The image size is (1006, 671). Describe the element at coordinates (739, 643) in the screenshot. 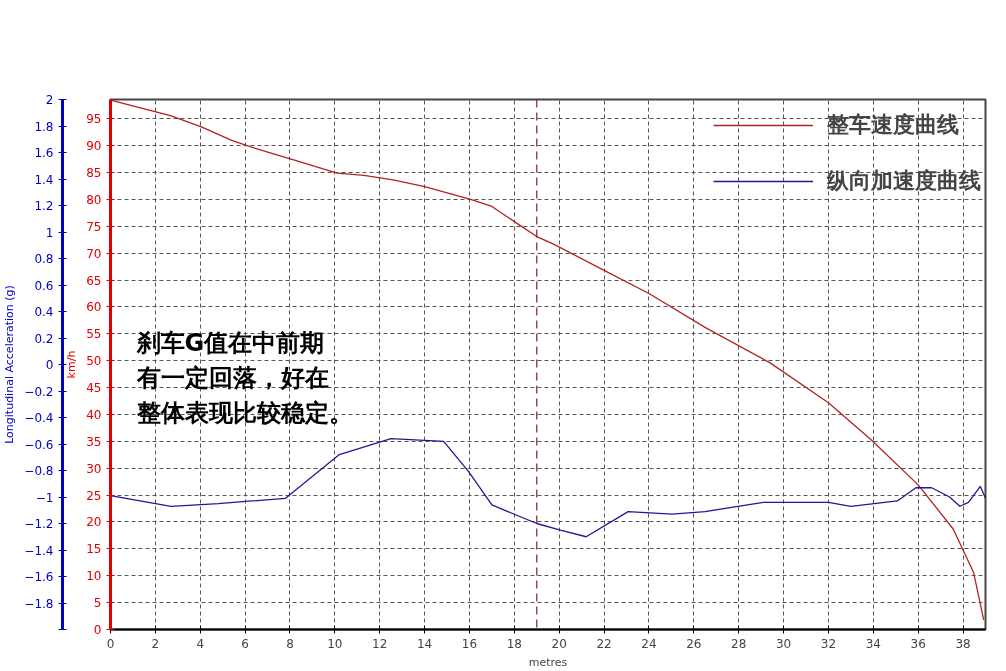

I see `x-tick-label: 28` at that location.